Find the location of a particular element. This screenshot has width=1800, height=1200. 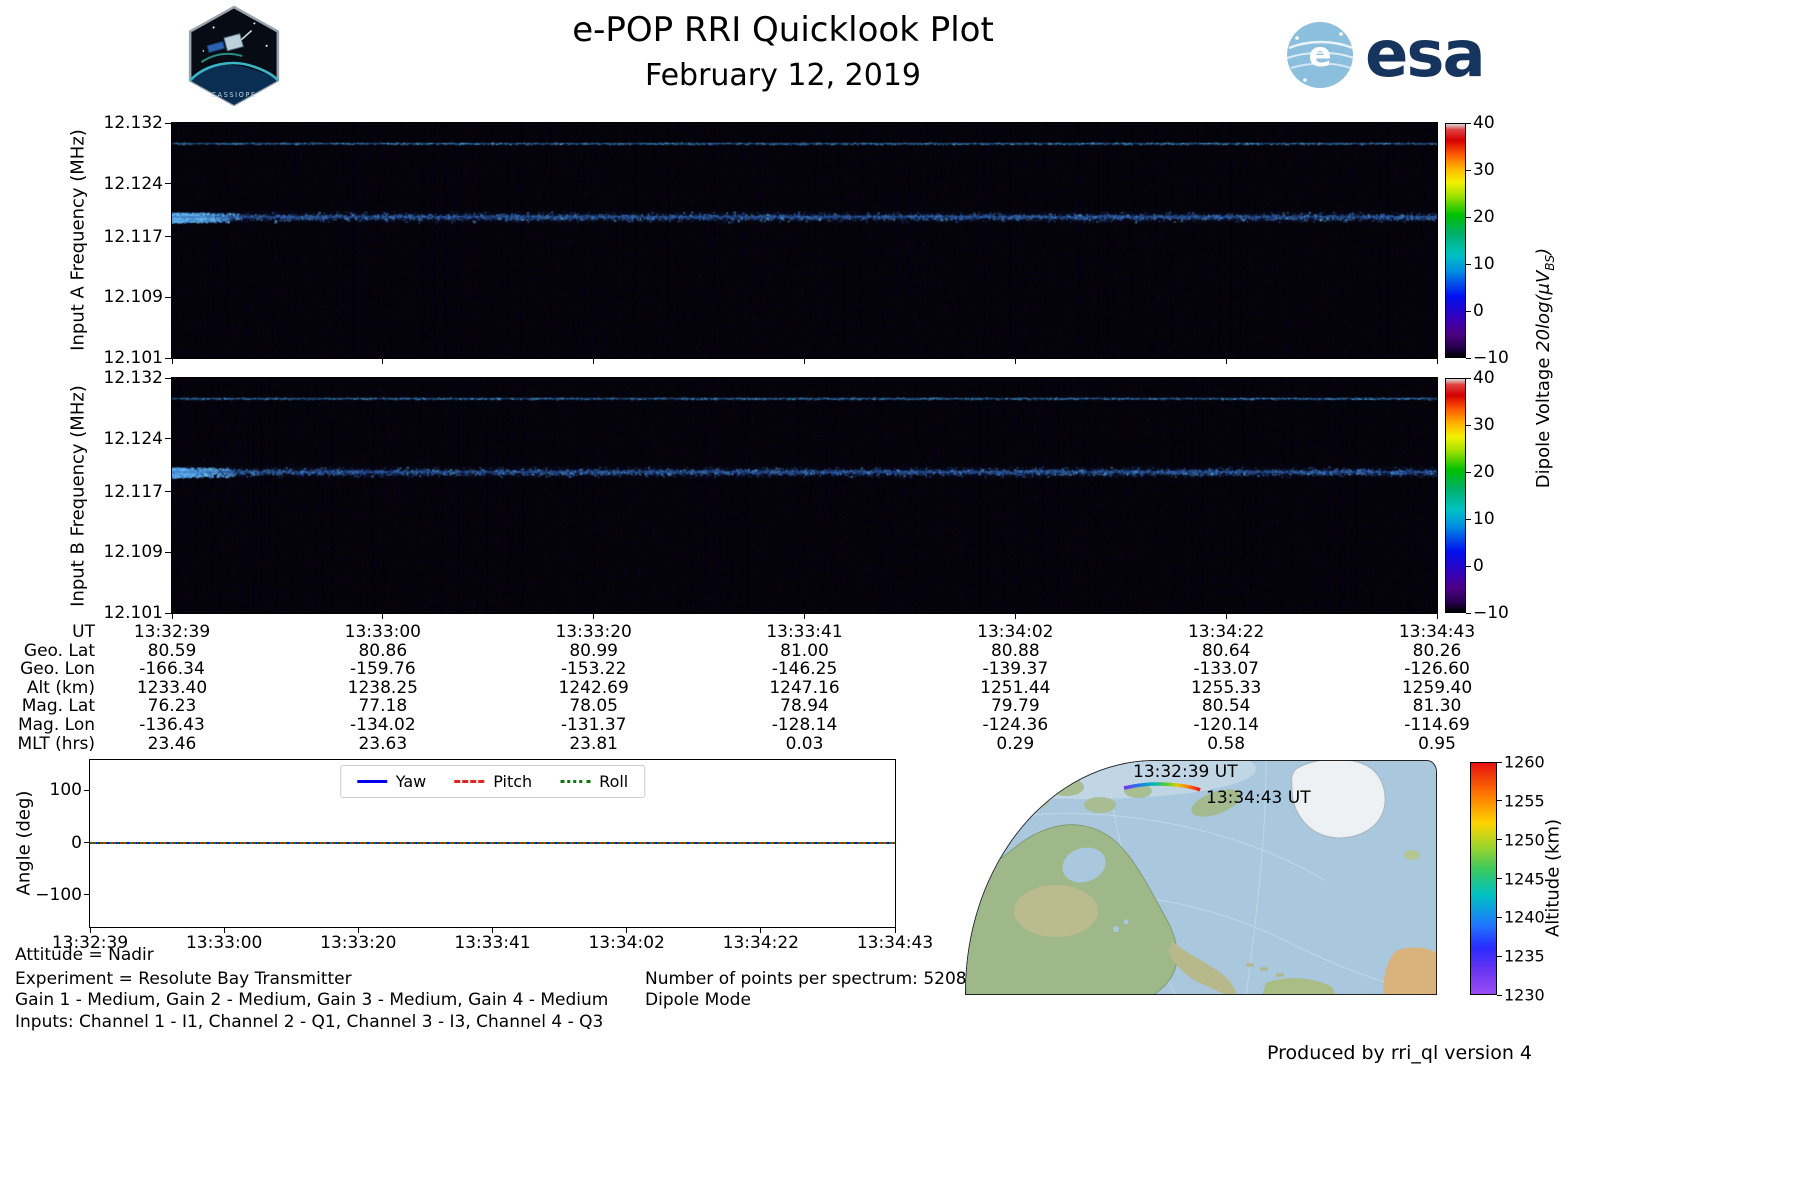

ephemeris-row-label: Geo. Lon is located at coordinates (57, 669).